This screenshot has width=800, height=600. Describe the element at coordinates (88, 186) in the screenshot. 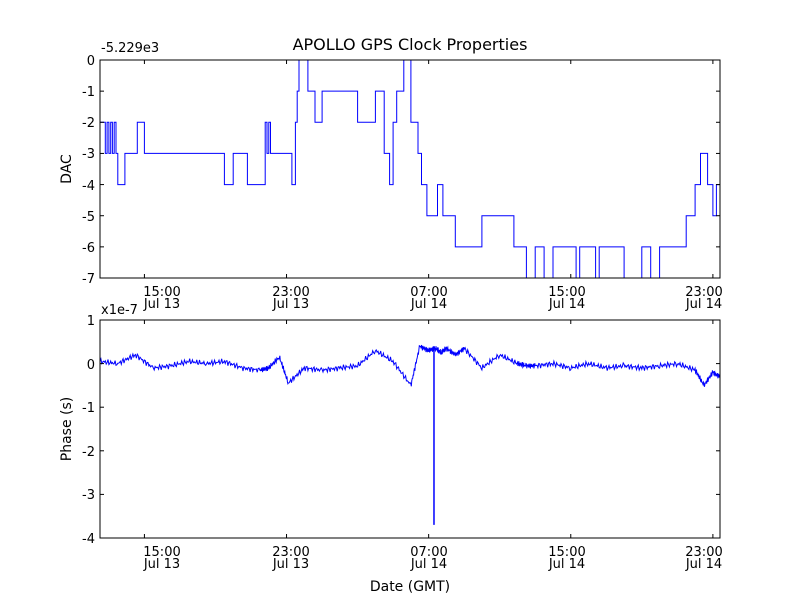

I see `dac-ytick-label: -4` at that location.